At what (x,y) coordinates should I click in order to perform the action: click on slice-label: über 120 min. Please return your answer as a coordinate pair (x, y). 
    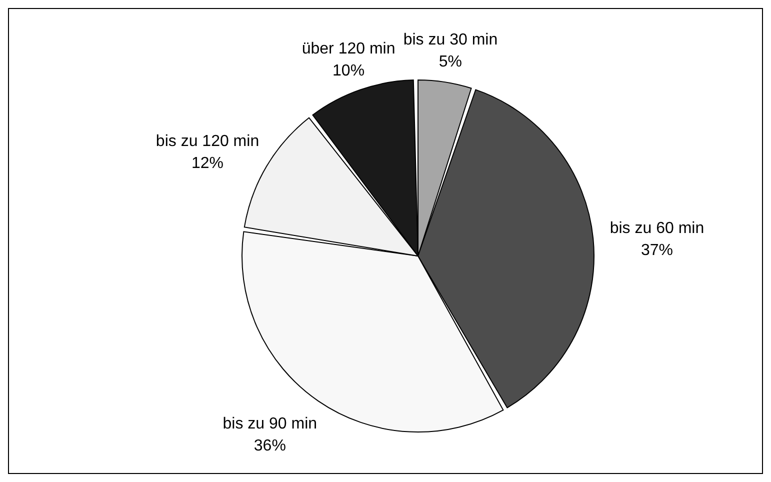
    Looking at the image, I should click on (349, 49).